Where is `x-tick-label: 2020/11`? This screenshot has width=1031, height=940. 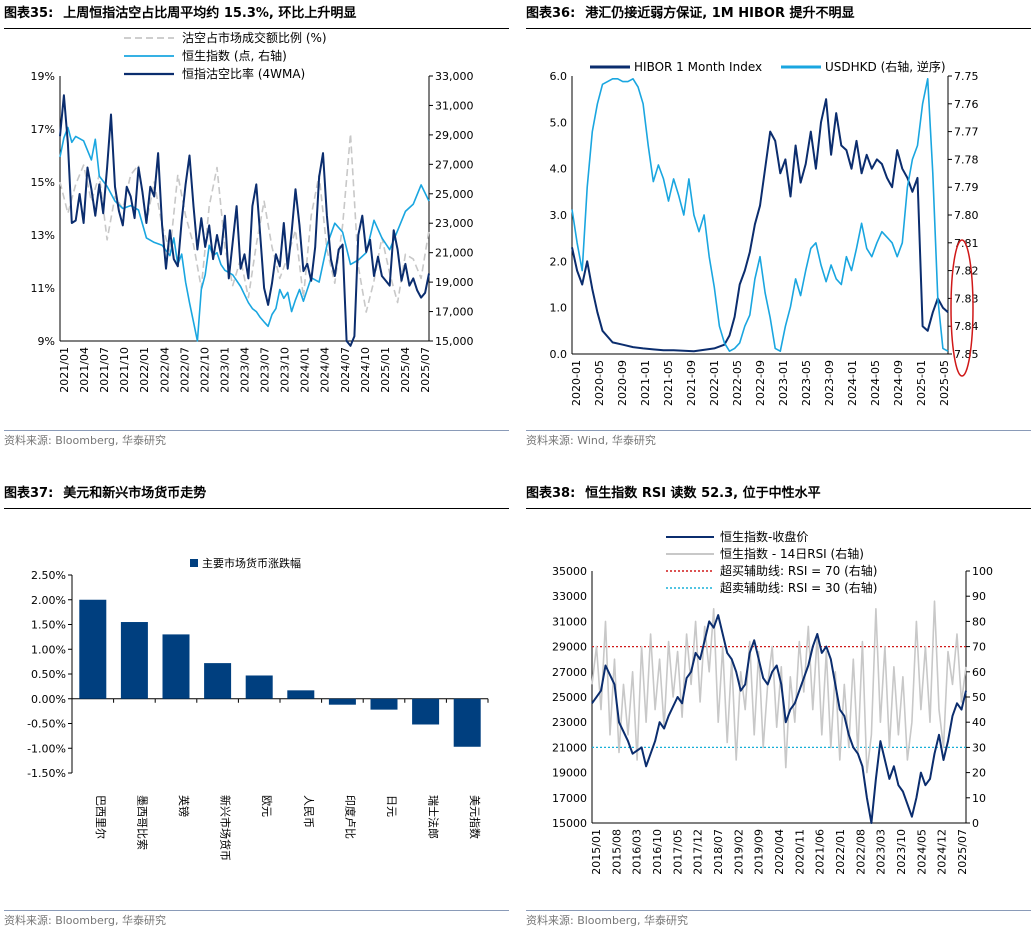 x-tick-label: 2020/11 is located at coordinates (799, 852).